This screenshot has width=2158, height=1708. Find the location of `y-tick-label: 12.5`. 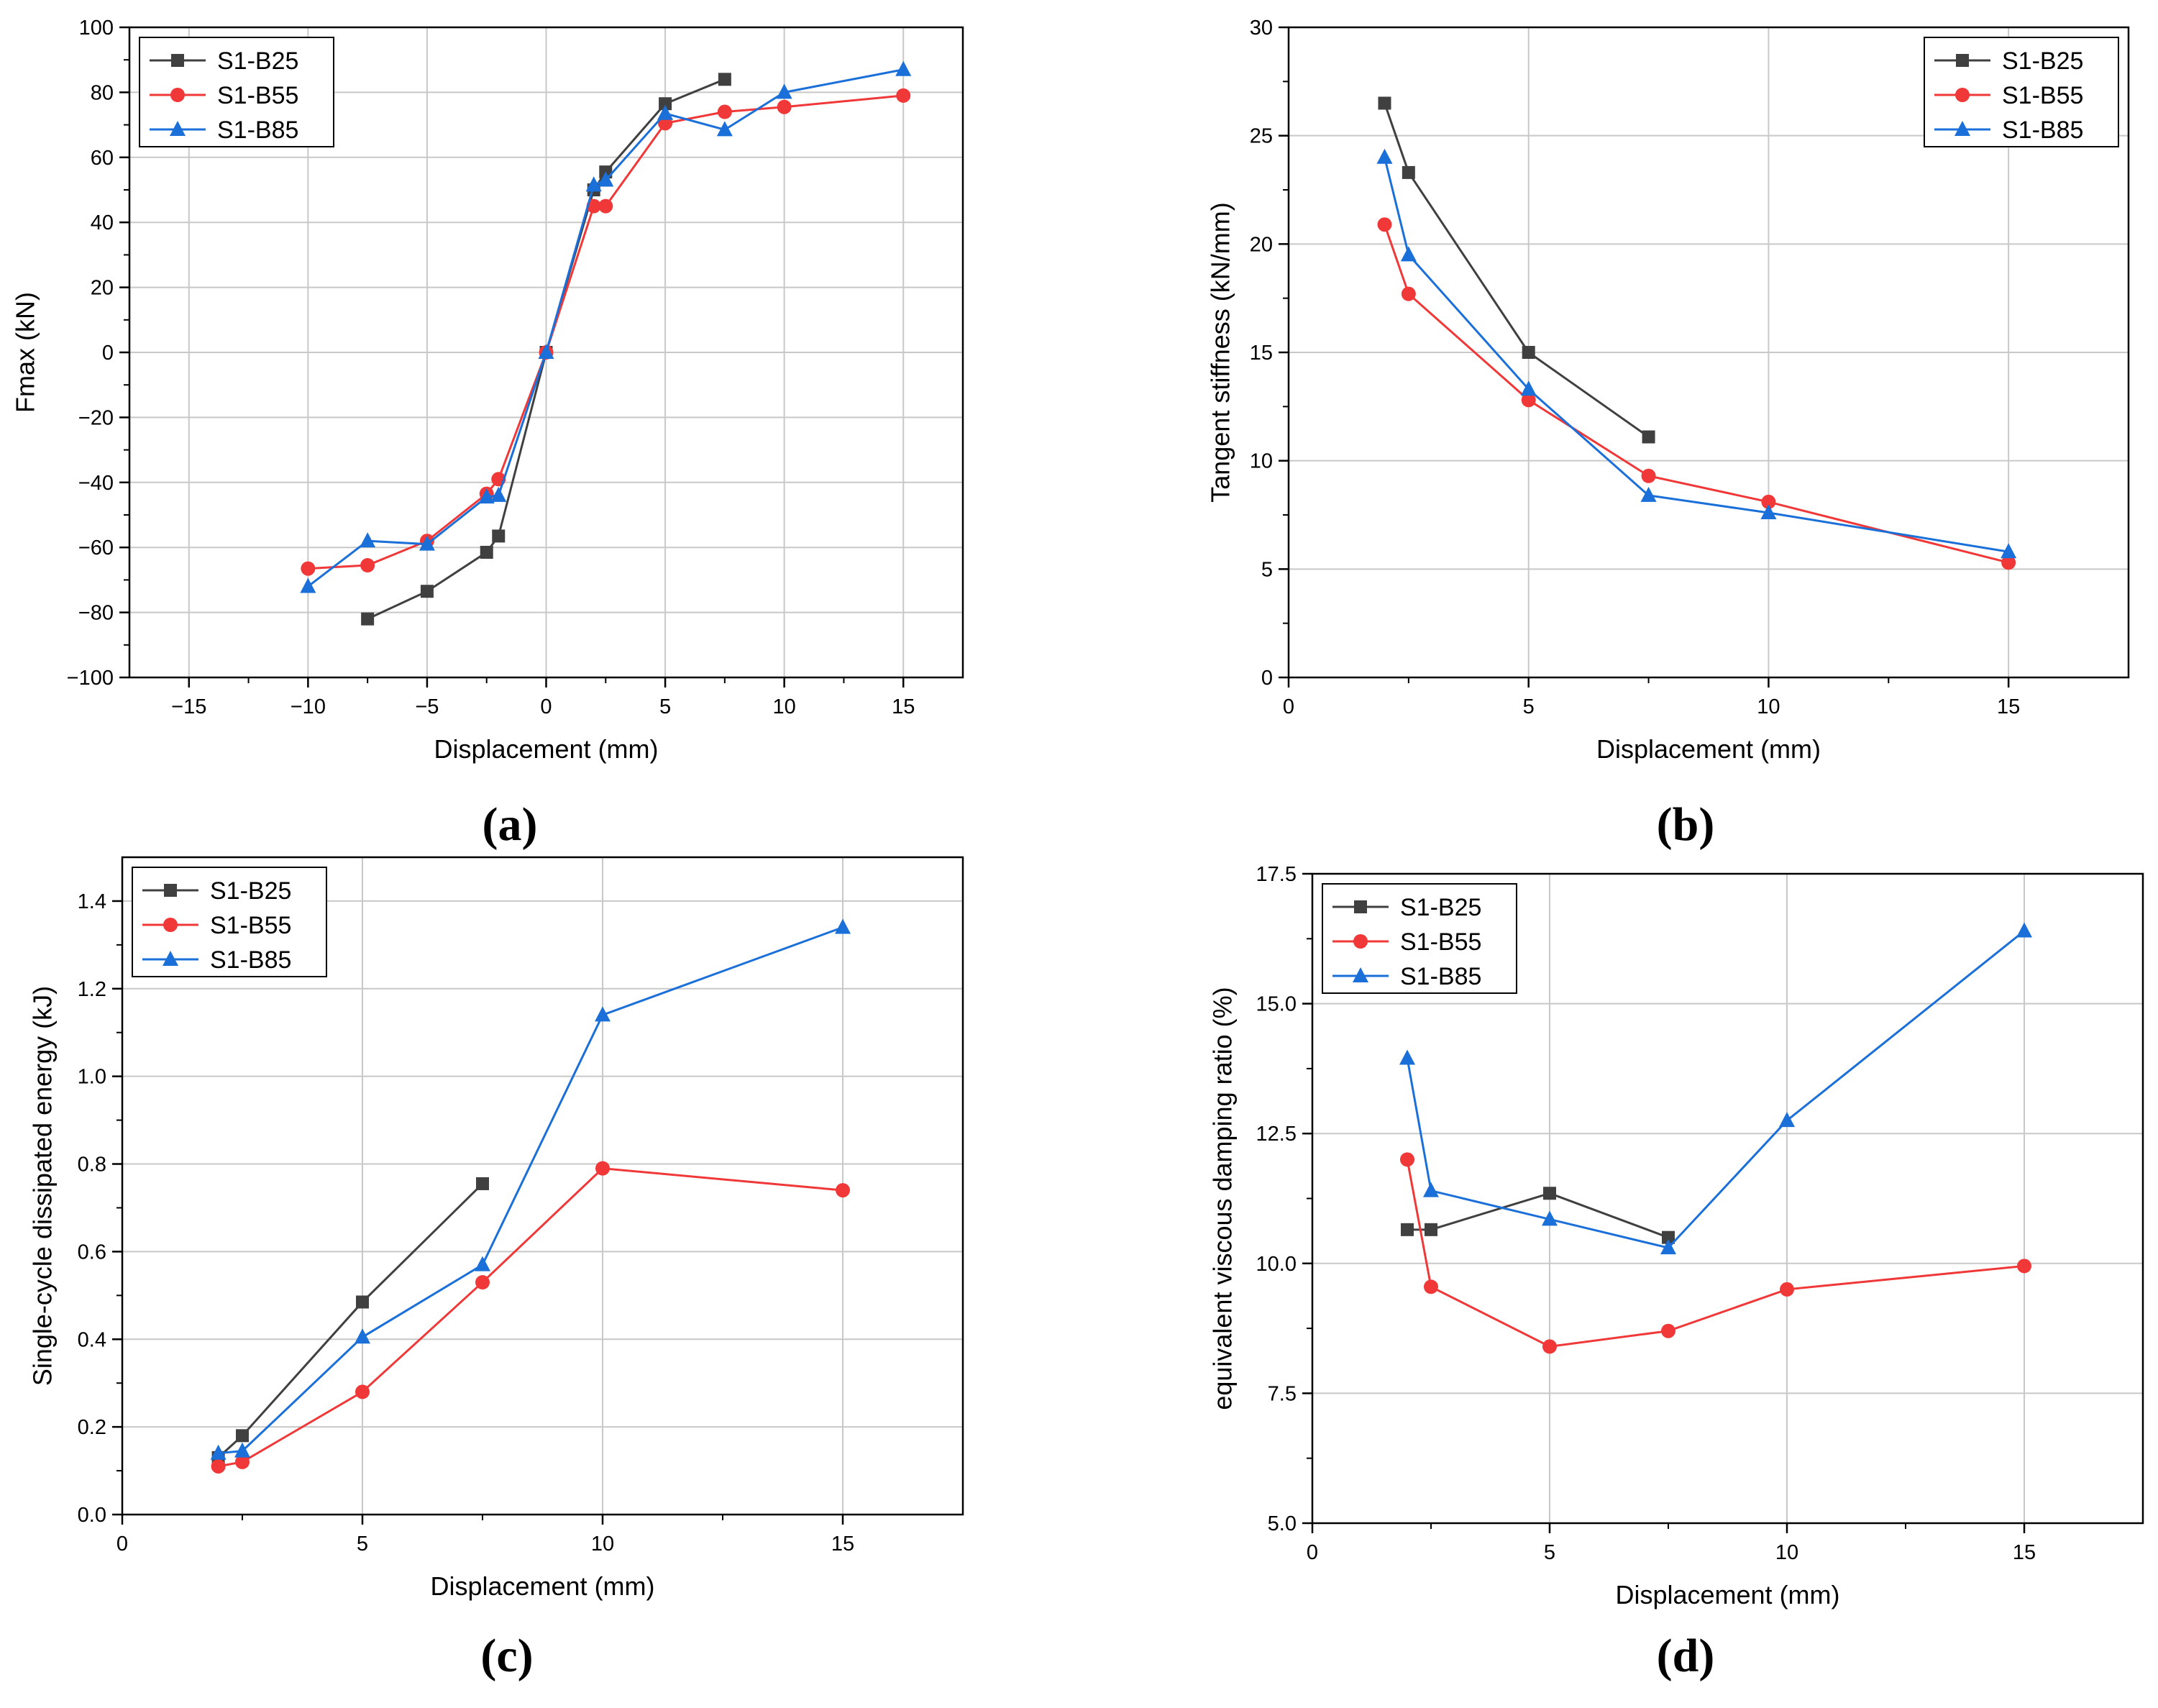

y-tick-label: 12.5 is located at coordinates (1276, 1134).